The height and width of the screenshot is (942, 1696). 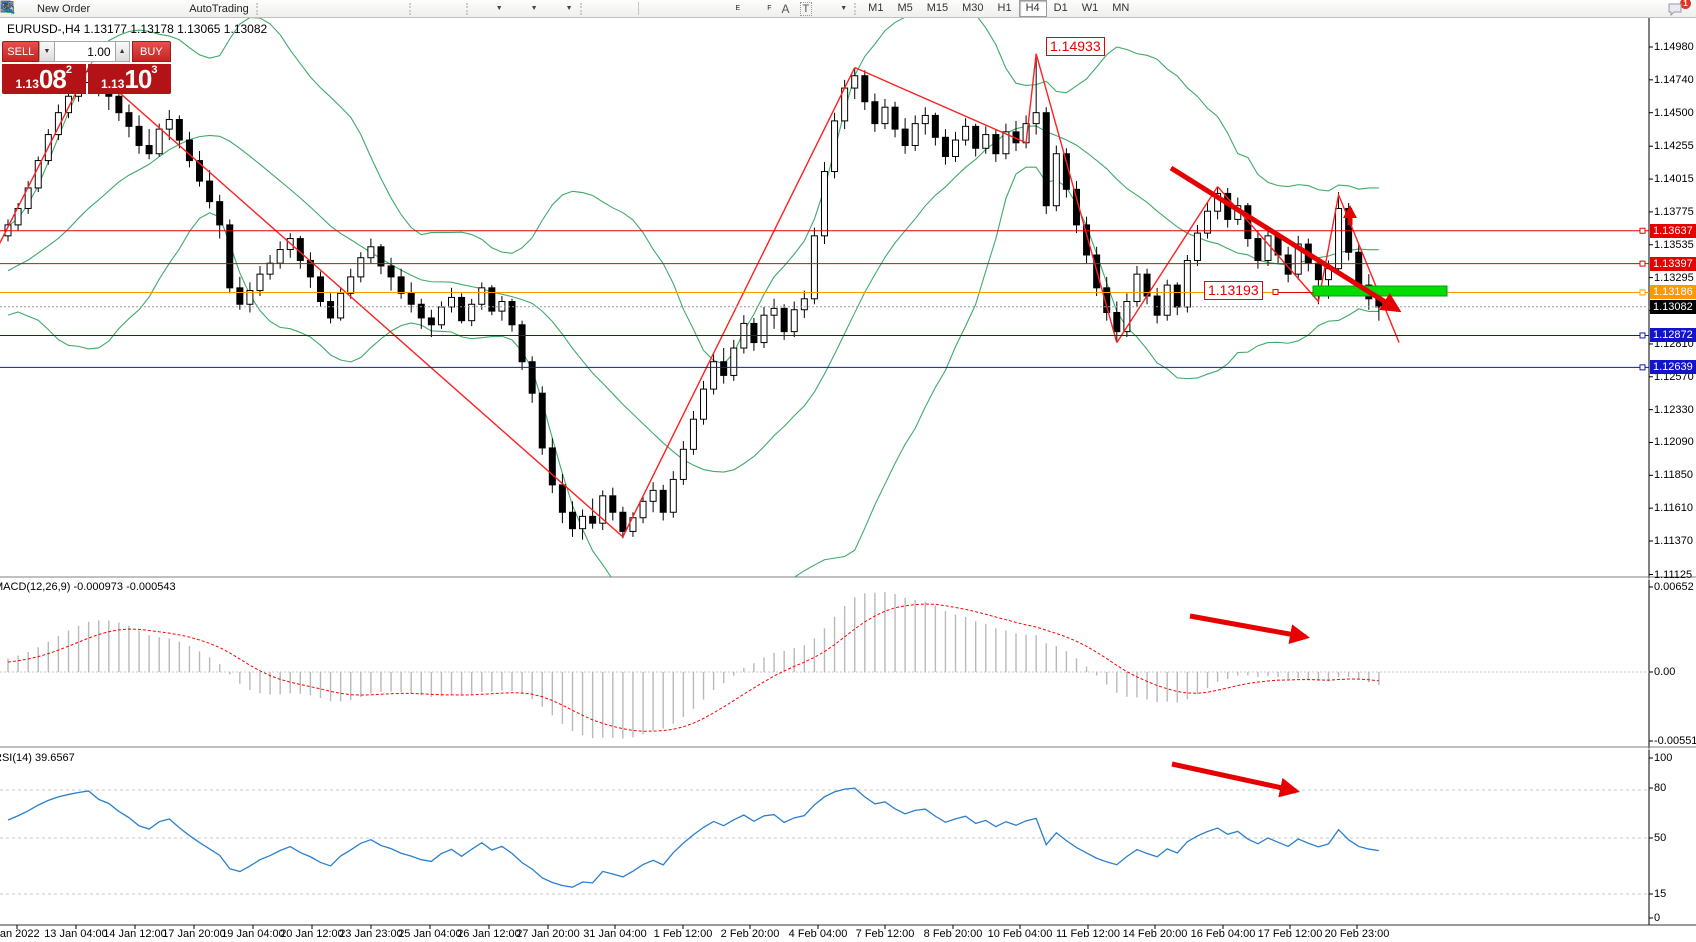 I want to click on crosshair-tool, so click(x=318, y=9).